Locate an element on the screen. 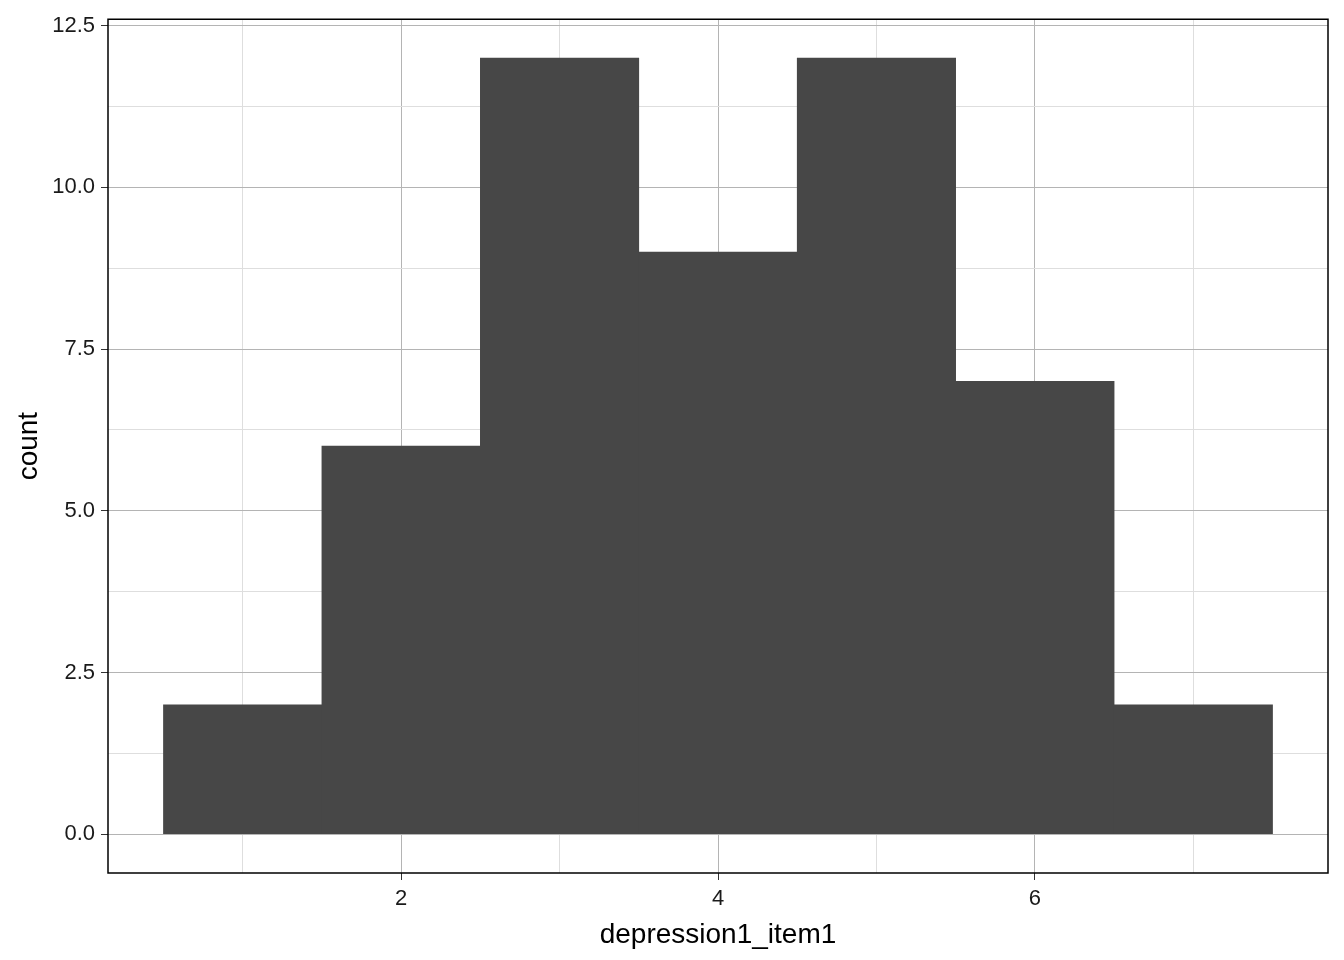 The image size is (1344, 960). y-tick-label: 10.0 is located at coordinates (73, 186).